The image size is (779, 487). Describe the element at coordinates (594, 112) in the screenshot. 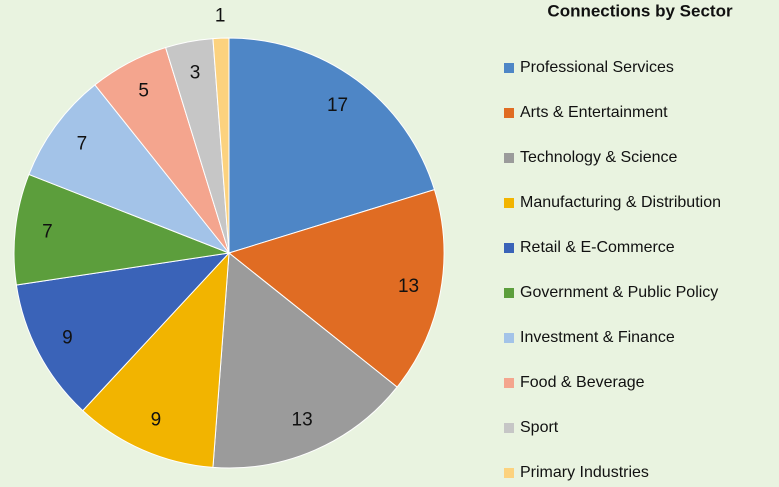

I see `legend-label: Arts & Entertainment` at that location.